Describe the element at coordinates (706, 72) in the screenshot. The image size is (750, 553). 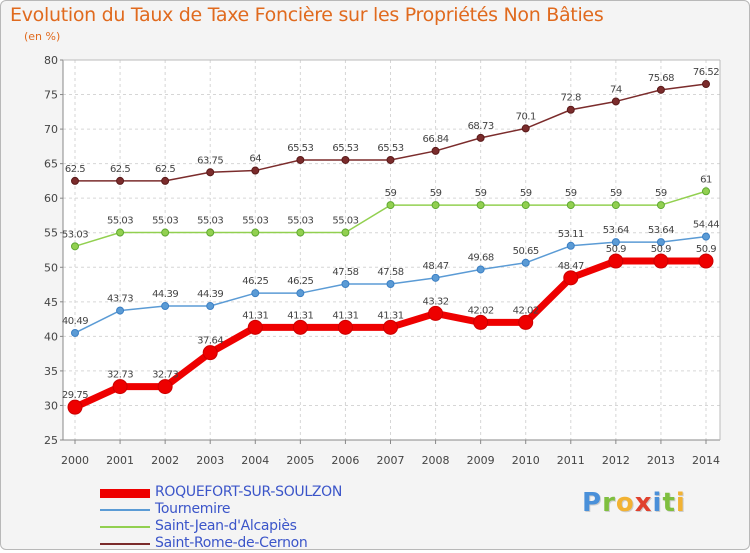
I see `data-label: 76.52` at that location.